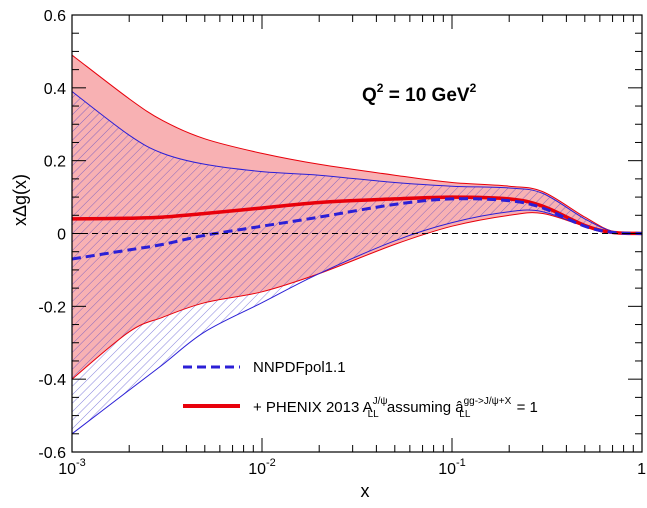 The width and height of the screenshot is (647, 508). I want to click on x-tick-label: 1, so click(641, 469).